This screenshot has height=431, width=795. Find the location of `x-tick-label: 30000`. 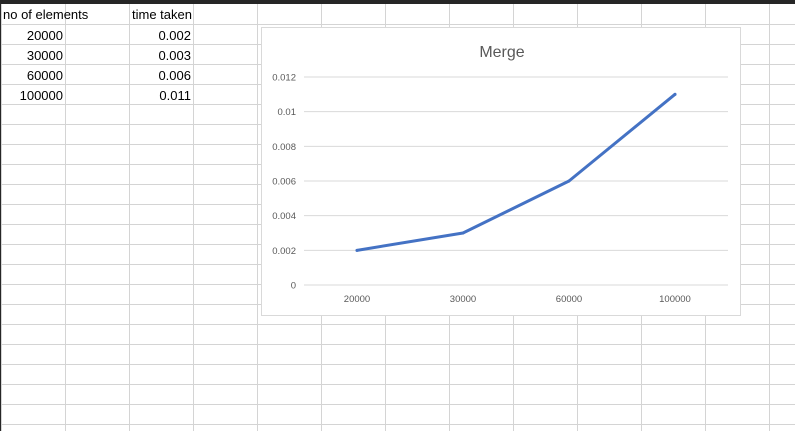

x-tick-label: 30000 is located at coordinates (463, 299).